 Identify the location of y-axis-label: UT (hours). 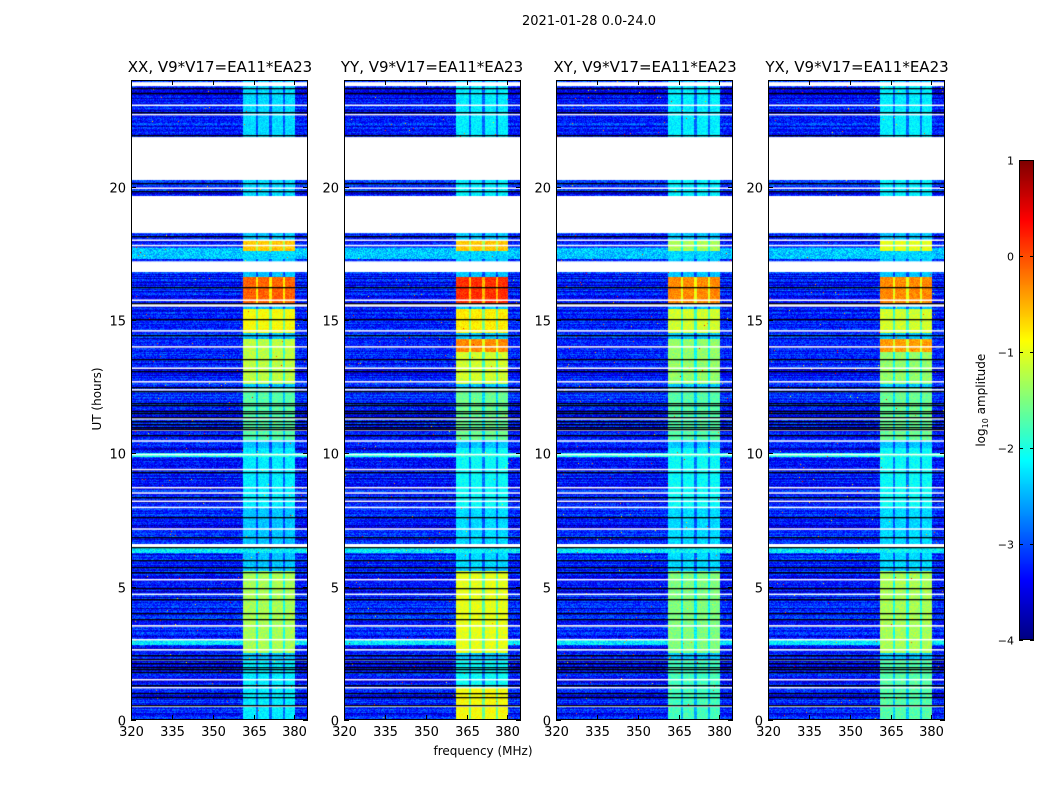
(97, 399).